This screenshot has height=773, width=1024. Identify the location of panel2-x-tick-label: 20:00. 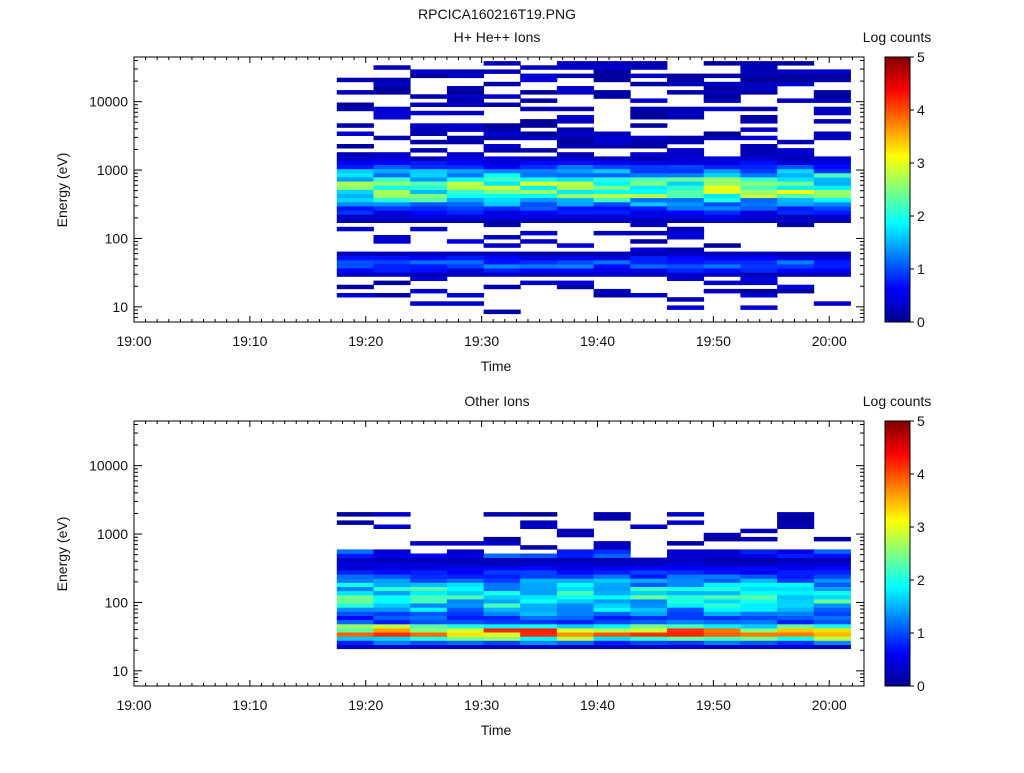
(829, 705).